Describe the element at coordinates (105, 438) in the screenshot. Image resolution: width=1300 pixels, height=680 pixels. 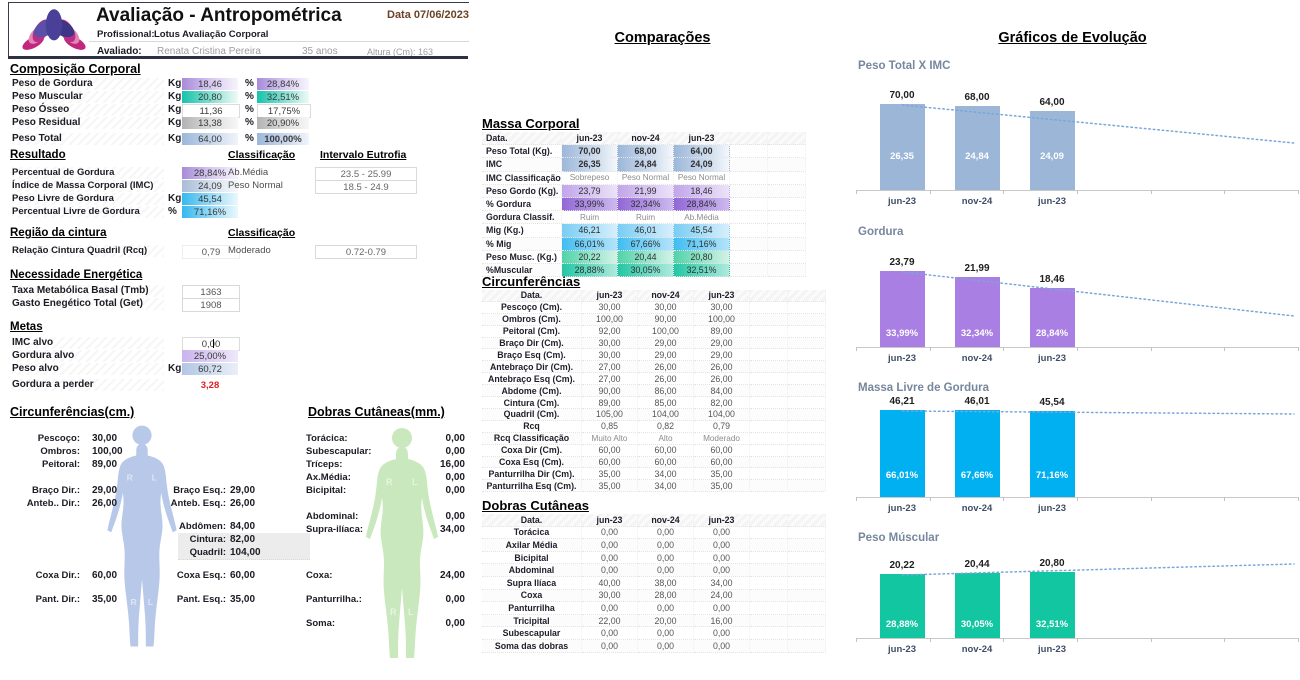
I see `figure-measure-value: 30,00` at that location.